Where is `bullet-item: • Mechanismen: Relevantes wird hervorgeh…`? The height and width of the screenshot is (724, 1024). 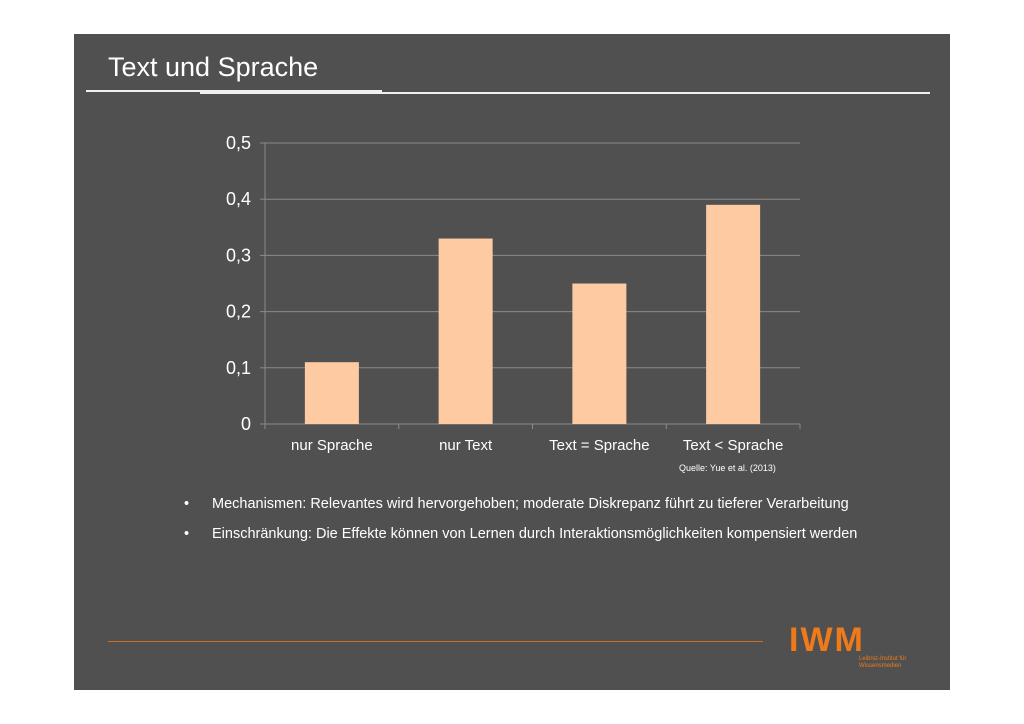 bullet-item: • Mechanismen: Relevantes wird hervorgeh… is located at coordinates (534, 504).